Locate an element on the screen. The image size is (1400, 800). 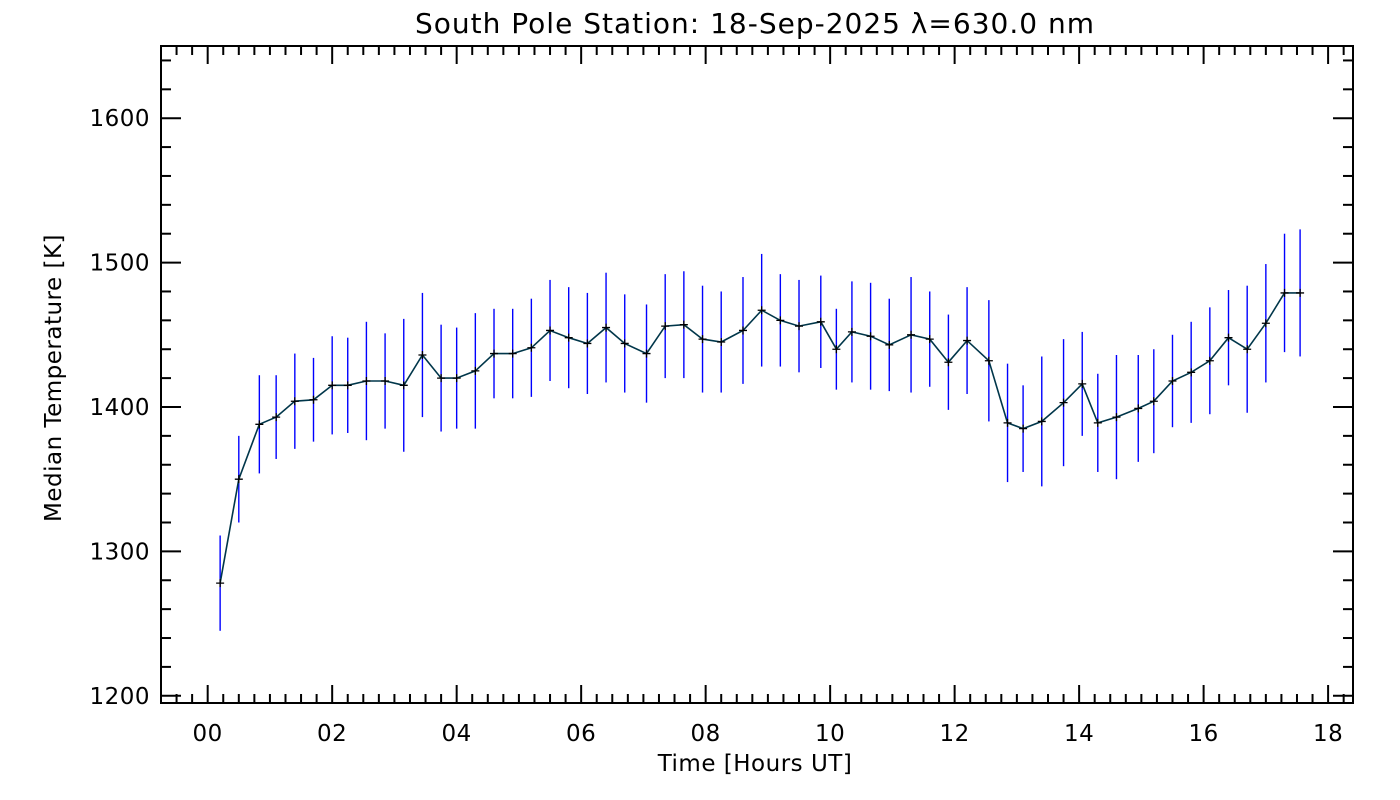
y-axis-label: Median Temperature [K] is located at coordinates (54, 378).